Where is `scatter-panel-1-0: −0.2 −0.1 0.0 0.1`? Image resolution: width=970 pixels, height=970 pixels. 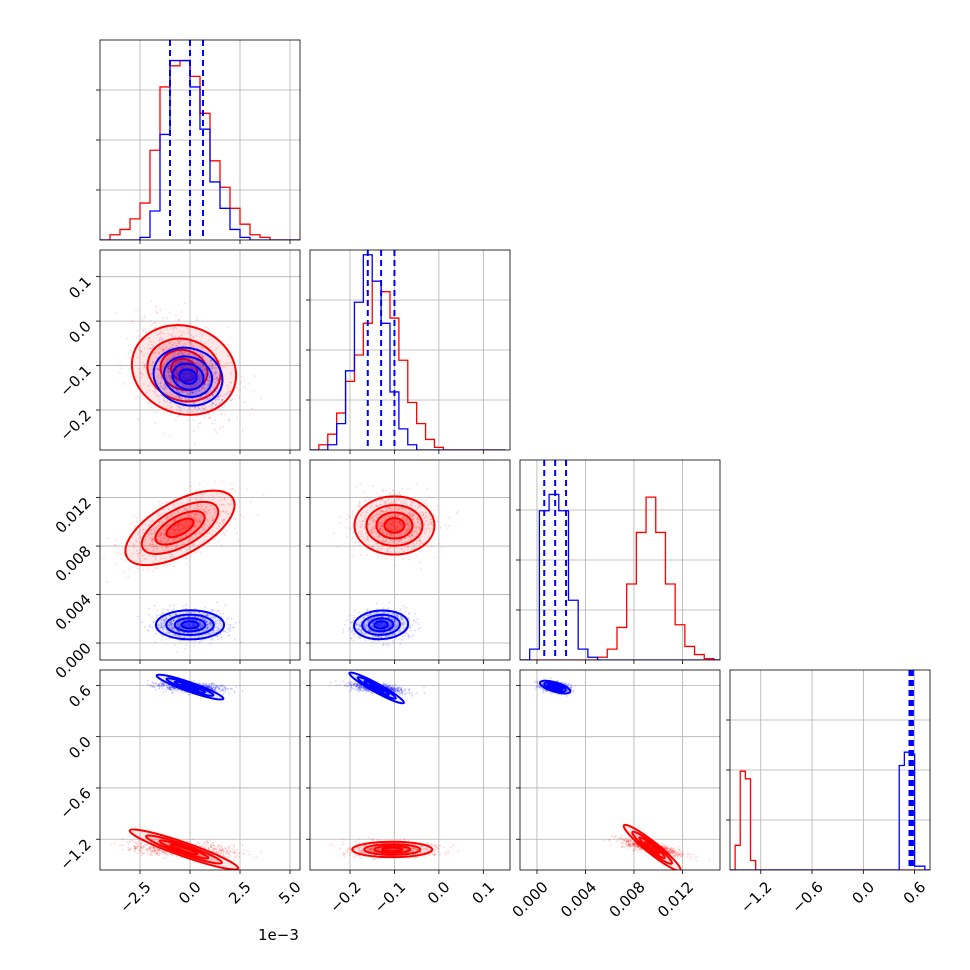 scatter-panel-1-0: −0.2 −0.1 0.0 0.1 is located at coordinates (178, 351).